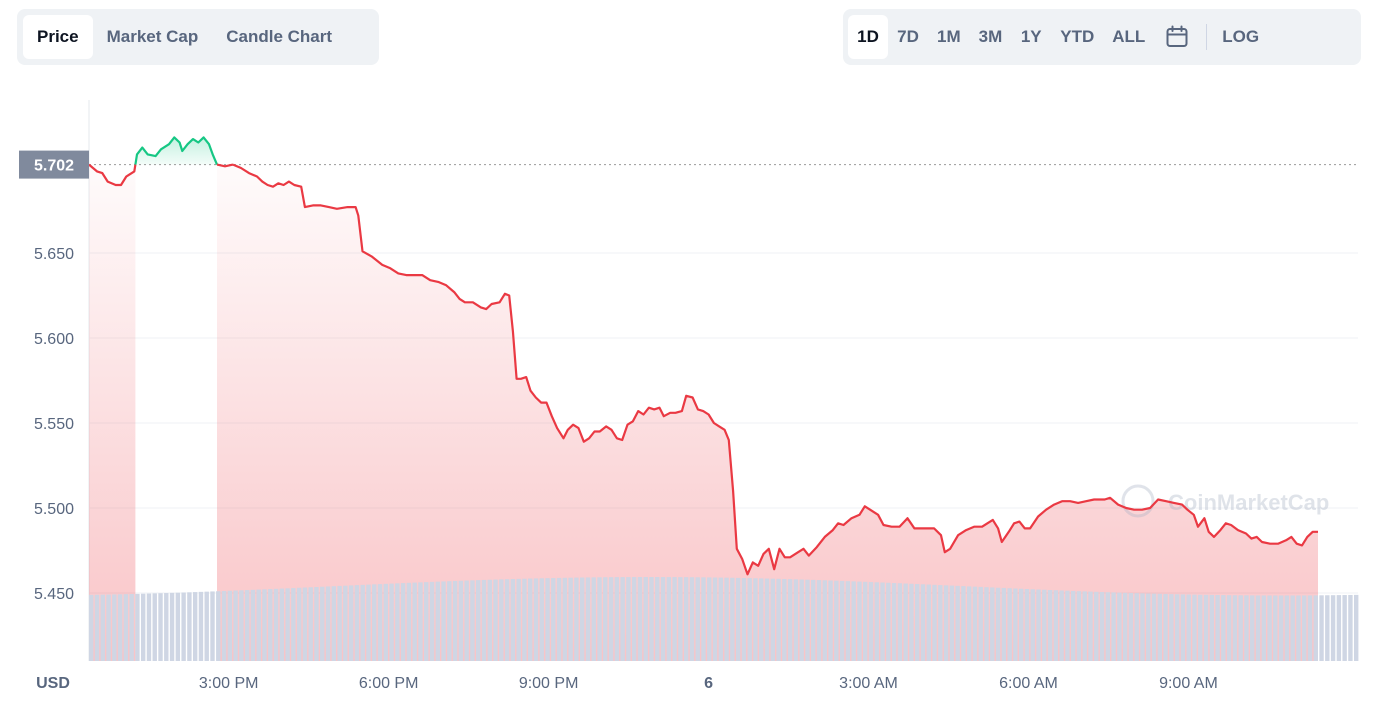  Describe the element at coordinates (54, 509) in the screenshot. I see `y-tick-label: 5.500` at that location.